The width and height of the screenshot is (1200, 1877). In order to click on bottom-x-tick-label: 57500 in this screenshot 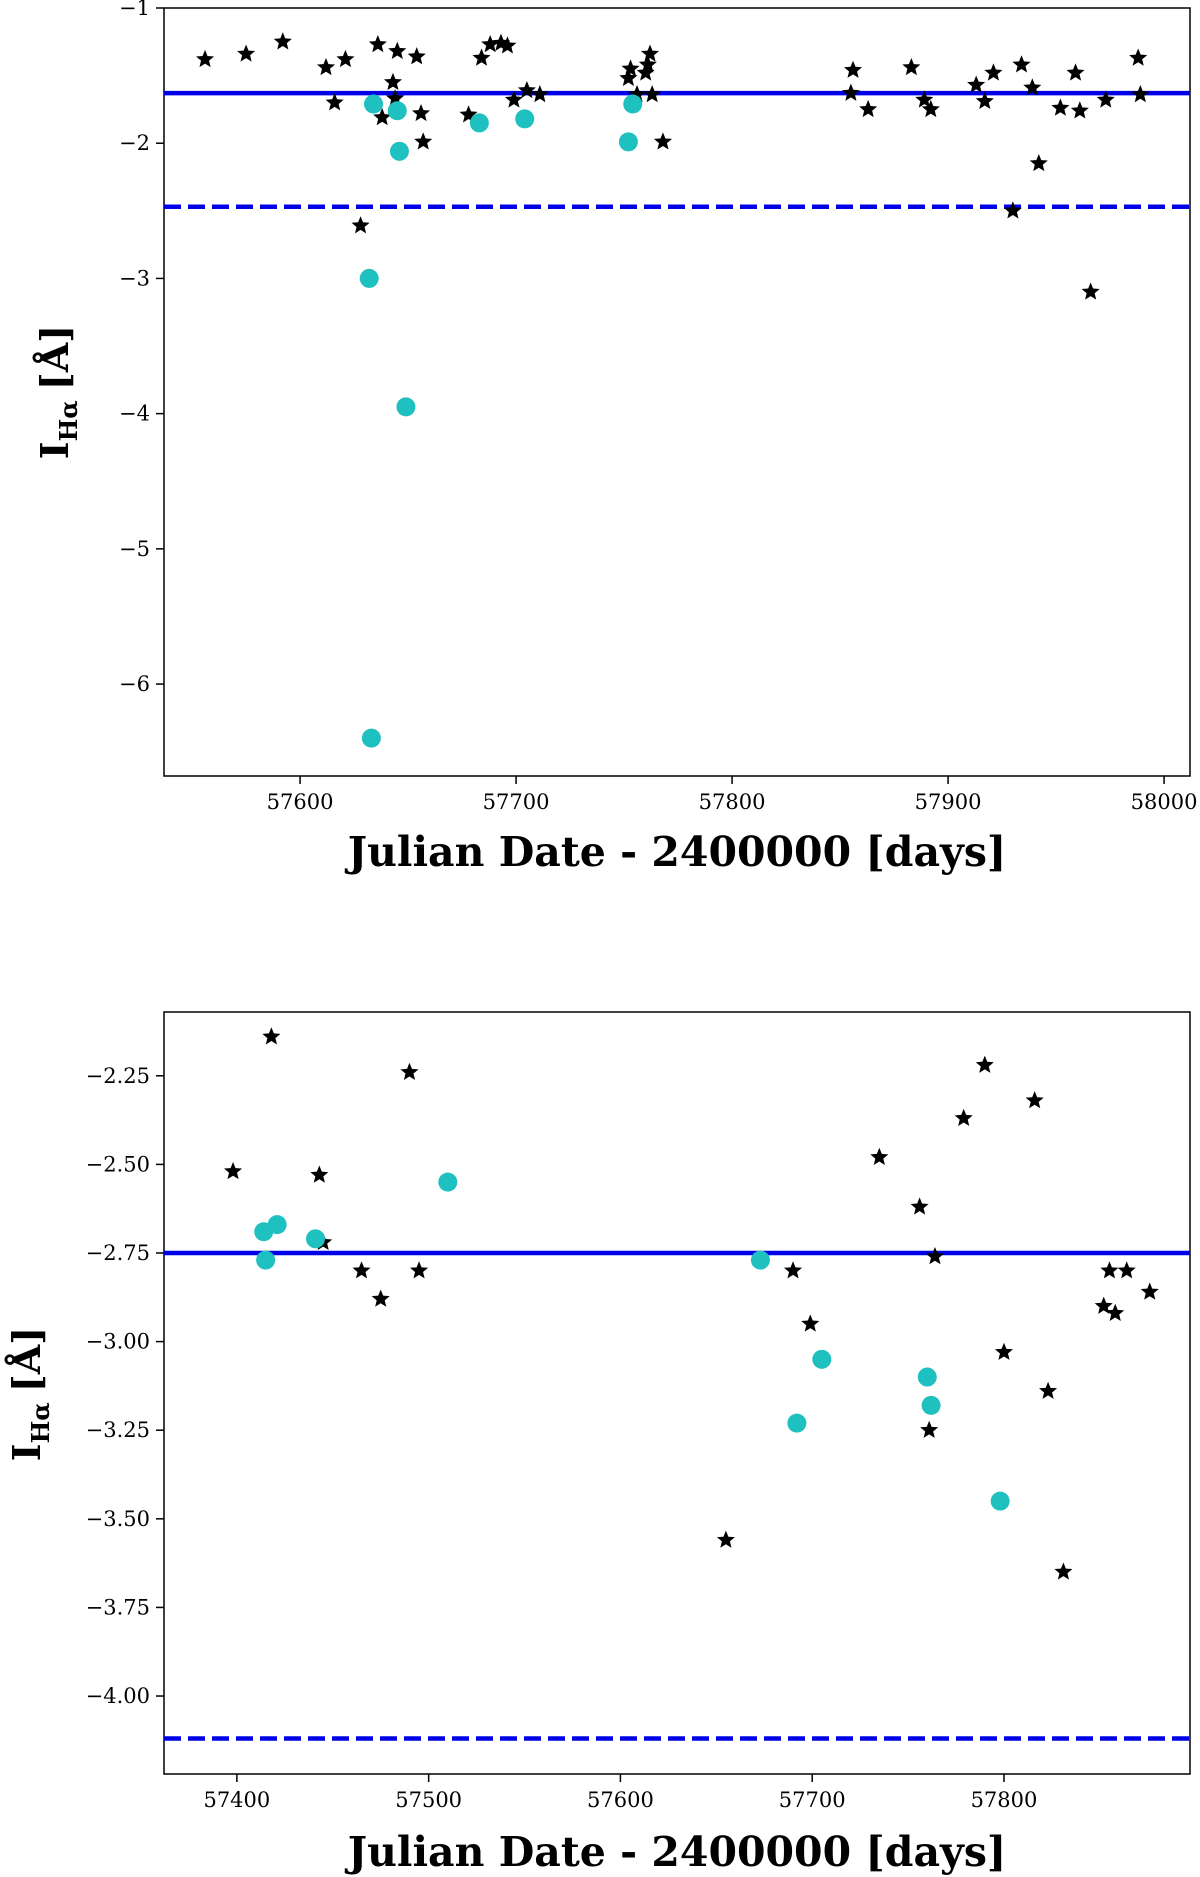, I will do `click(428, 1800)`.